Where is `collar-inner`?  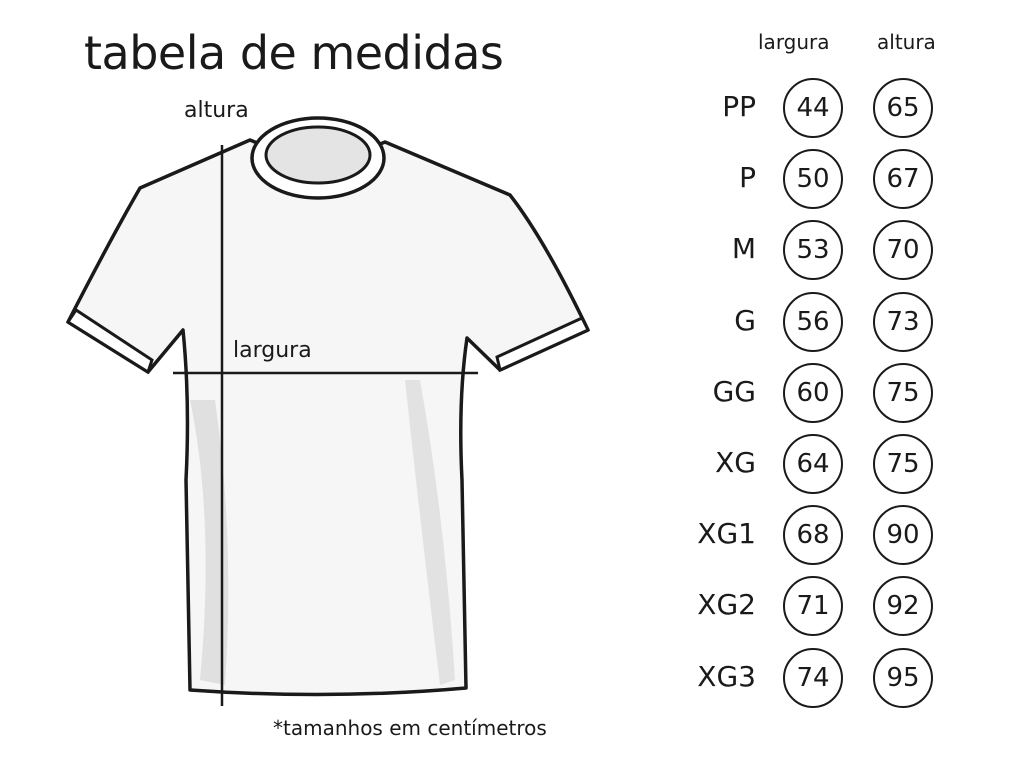 collar-inner is located at coordinates (318, 155).